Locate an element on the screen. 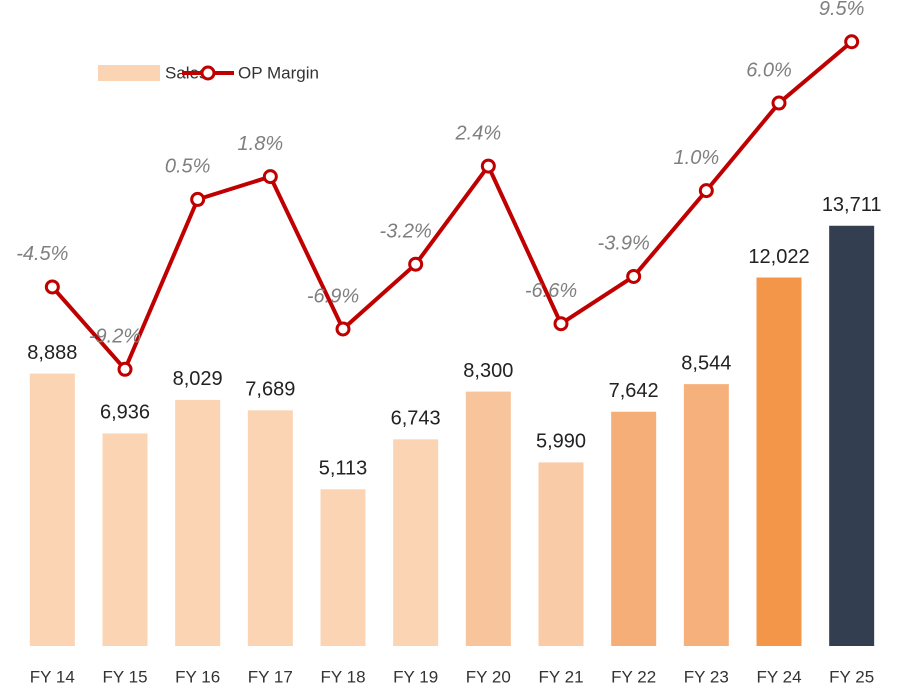 This screenshot has height=690, width=905. data-label: -9.2% is located at coordinates (115, 337).